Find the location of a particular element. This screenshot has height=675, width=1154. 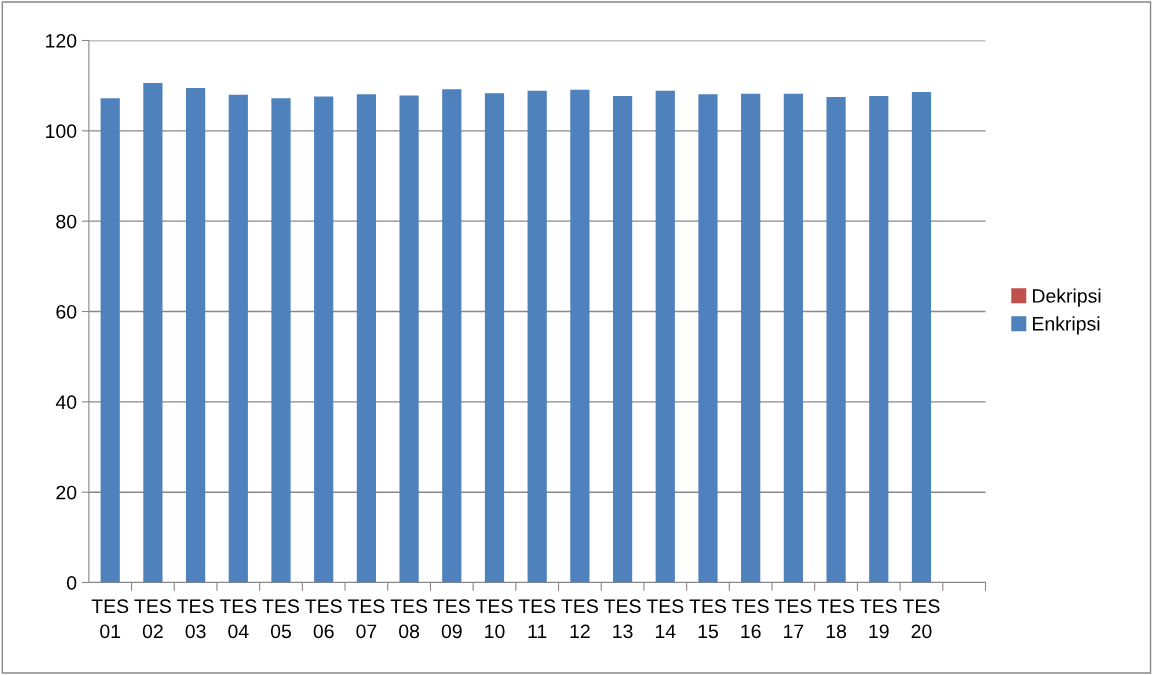

y-tick-label: 100 is located at coordinates (61, 131).